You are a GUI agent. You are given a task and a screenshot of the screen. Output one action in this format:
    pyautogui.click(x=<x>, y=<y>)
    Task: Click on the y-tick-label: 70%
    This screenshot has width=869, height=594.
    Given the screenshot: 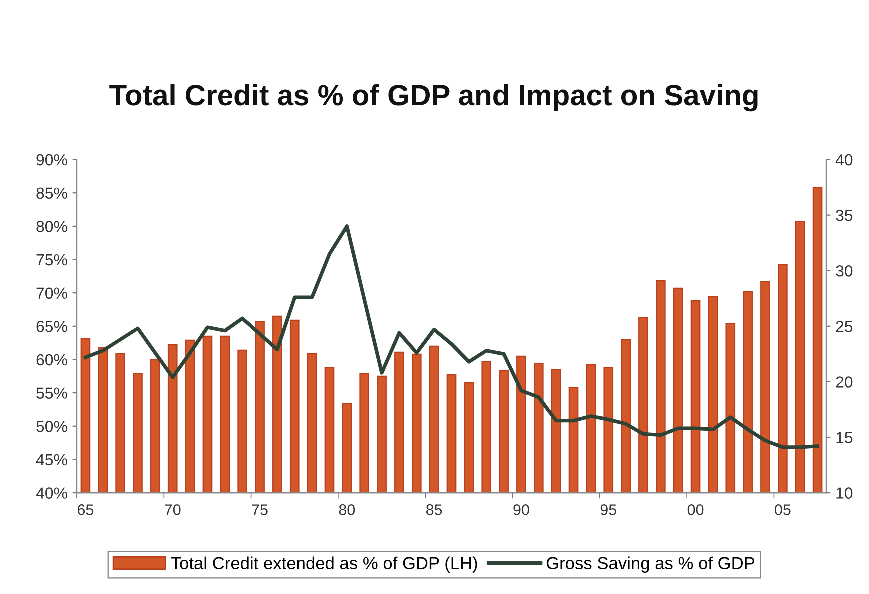 What is the action you would take?
    pyautogui.click(x=52, y=294)
    